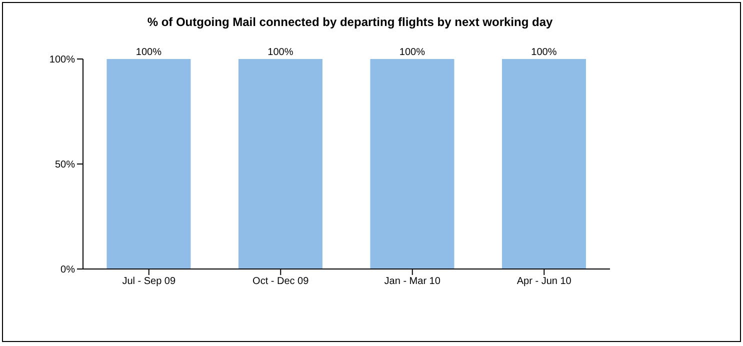 This screenshot has height=346, width=743. I want to click on x-tick-label: Jul - Sep 09, so click(149, 282).